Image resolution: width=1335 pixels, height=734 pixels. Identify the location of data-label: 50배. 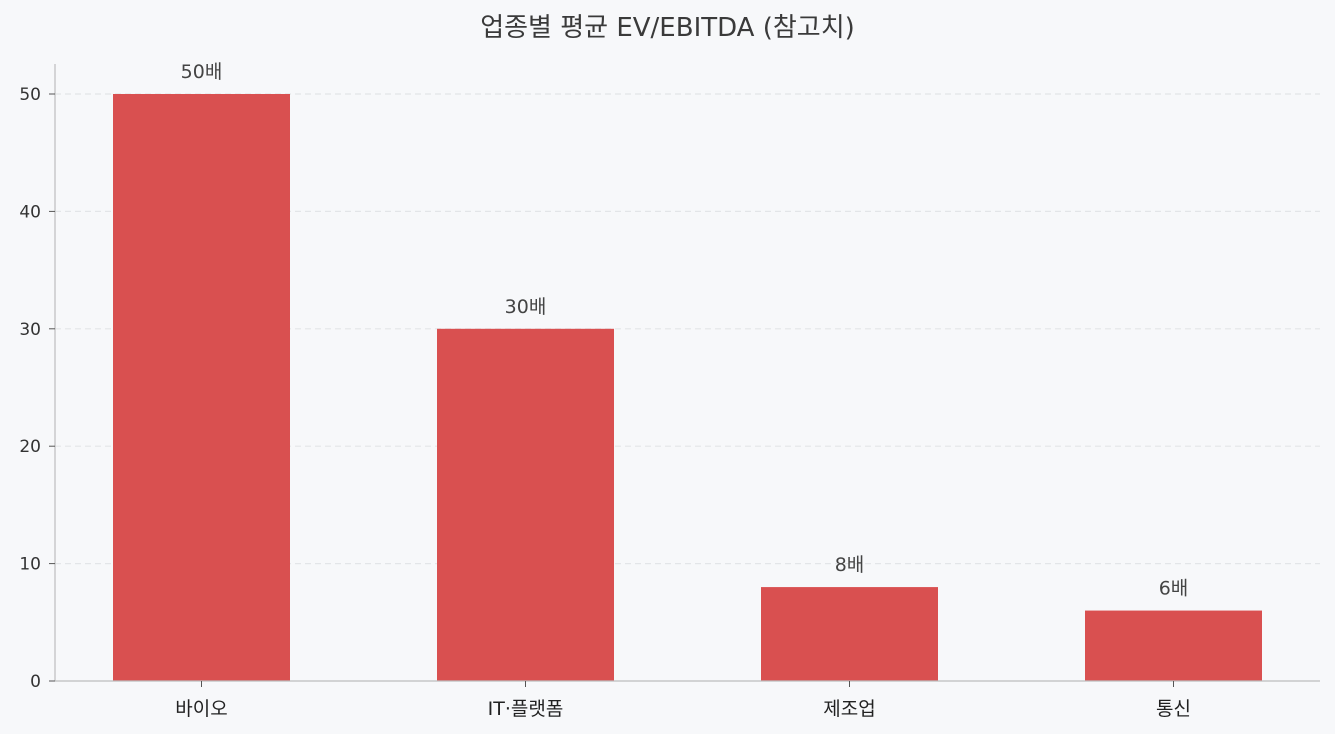
(202, 72).